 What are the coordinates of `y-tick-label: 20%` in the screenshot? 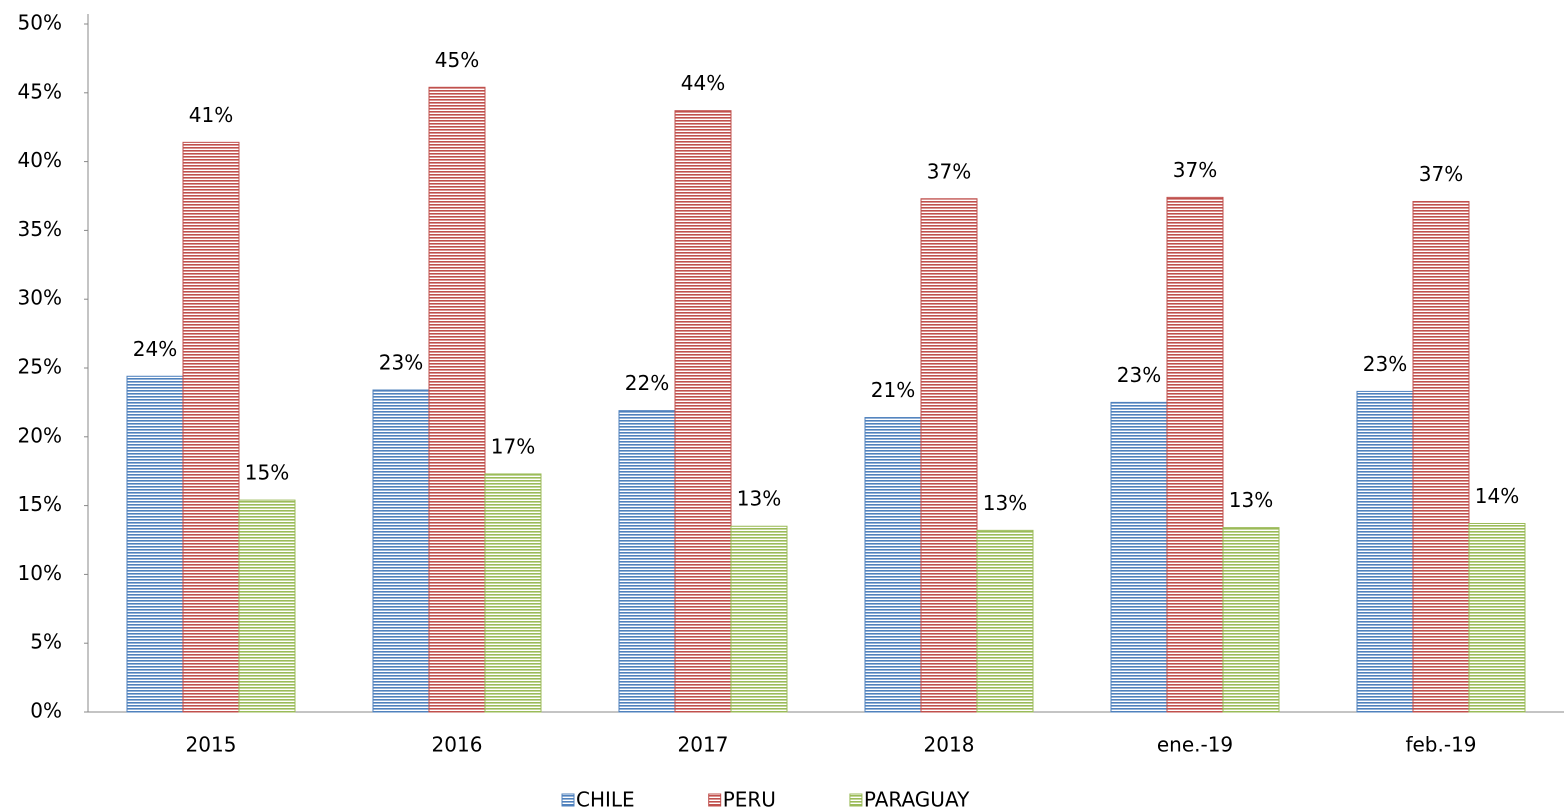 It's located at (40, 435).